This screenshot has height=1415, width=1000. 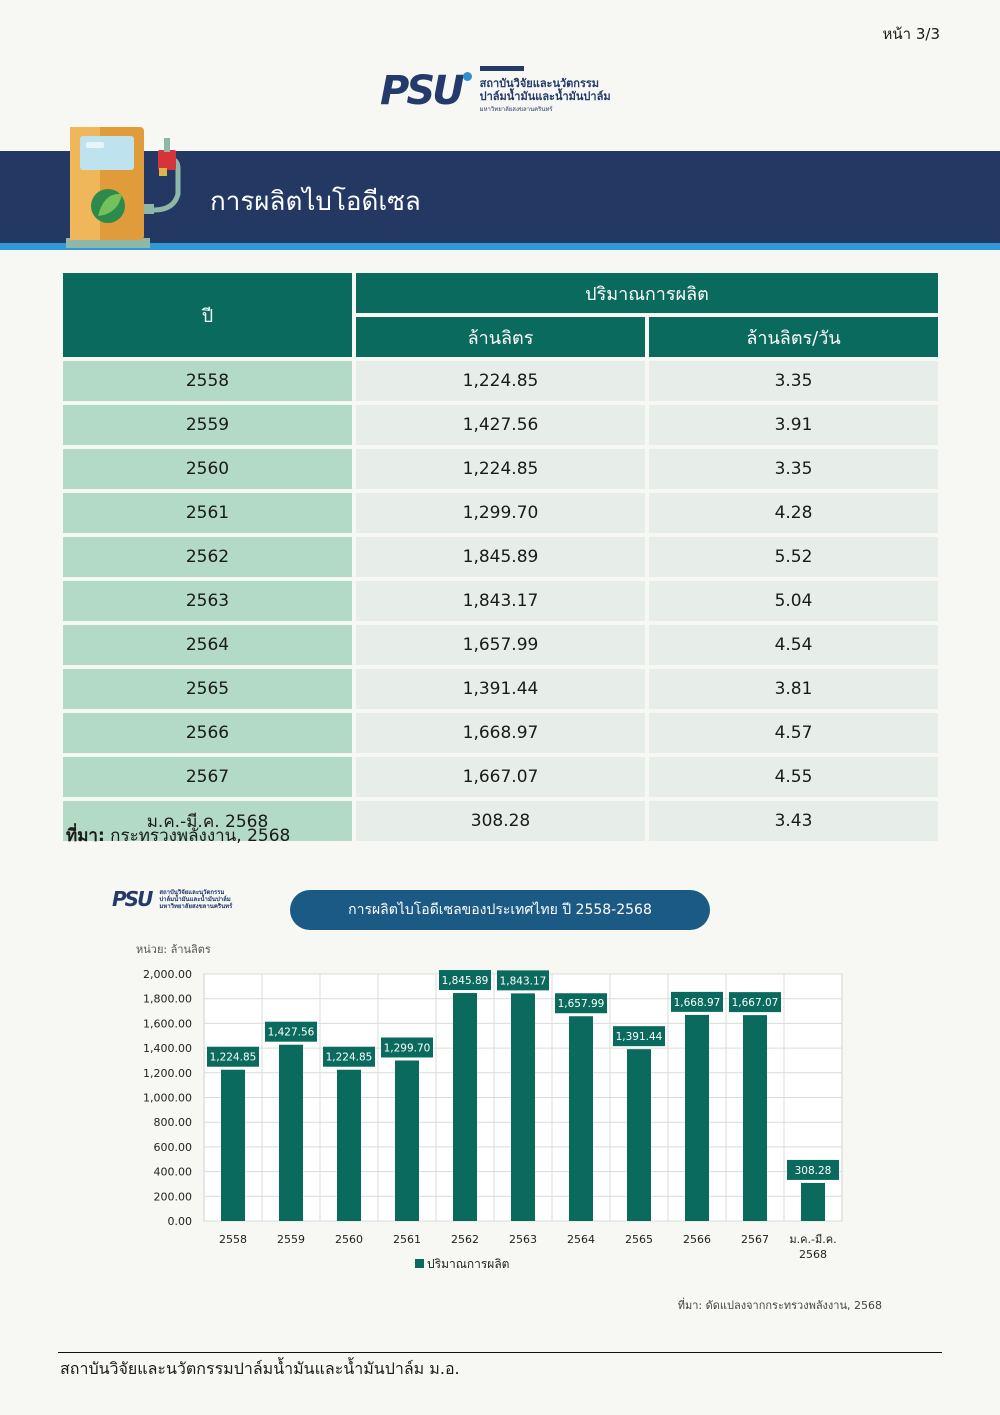 I want to click on total-cell: 1,845.89, so click(x=500, y=557).